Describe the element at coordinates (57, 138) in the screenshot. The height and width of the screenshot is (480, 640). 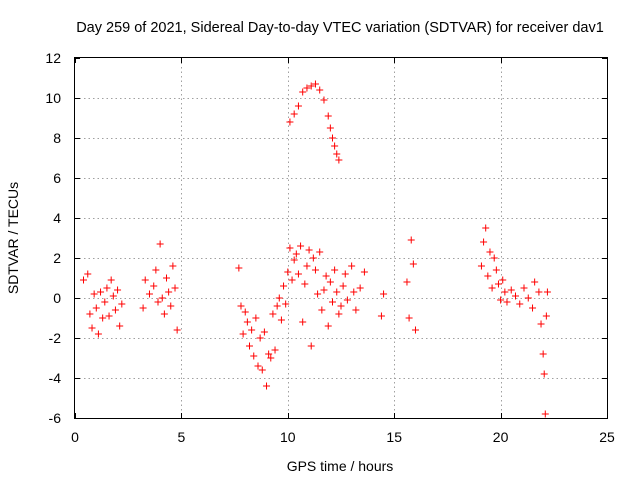
I see `y-tick-label: 8` at that location.